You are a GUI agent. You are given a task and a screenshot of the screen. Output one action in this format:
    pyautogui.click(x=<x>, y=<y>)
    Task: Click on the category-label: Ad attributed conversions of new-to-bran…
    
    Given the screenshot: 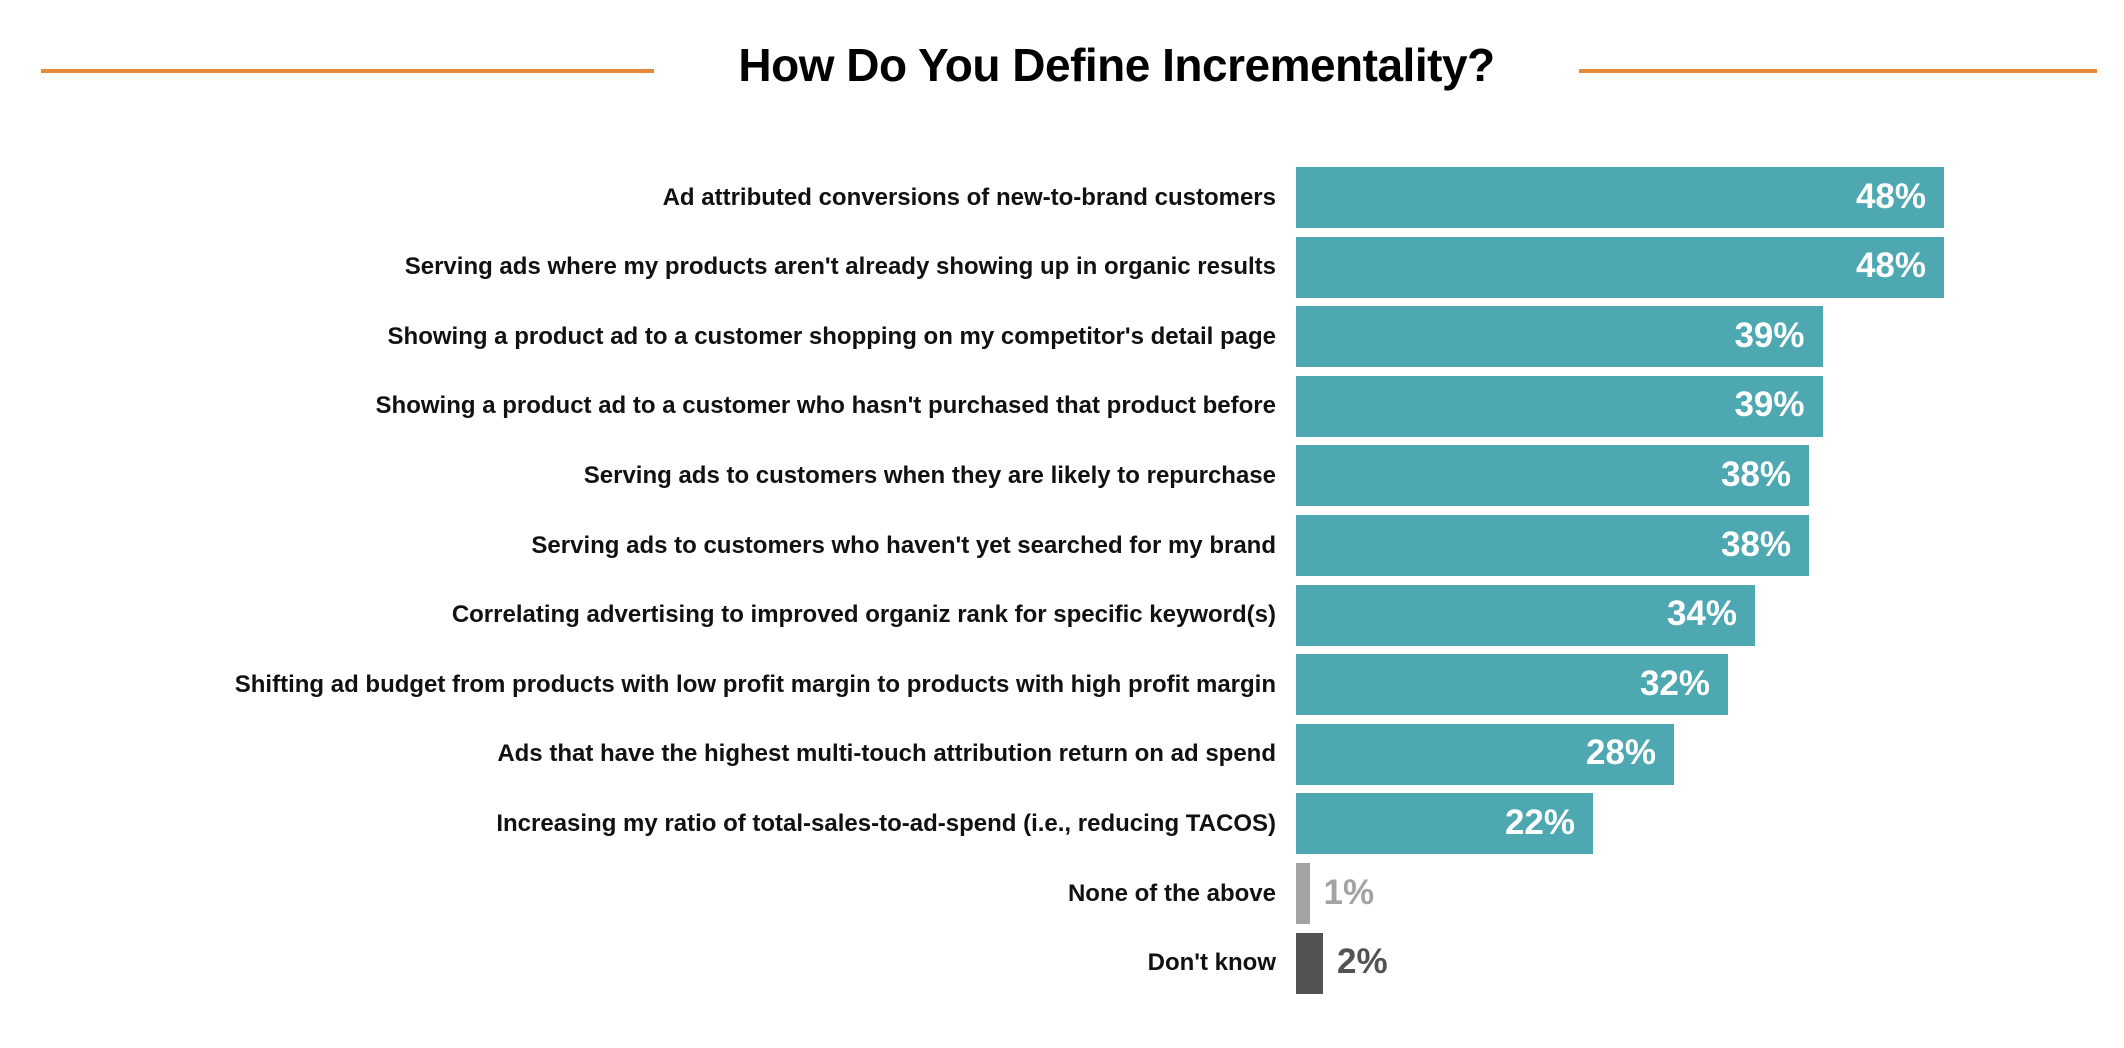 What is the action you would take?
    pyautogui.click(x=969, y=197)
    